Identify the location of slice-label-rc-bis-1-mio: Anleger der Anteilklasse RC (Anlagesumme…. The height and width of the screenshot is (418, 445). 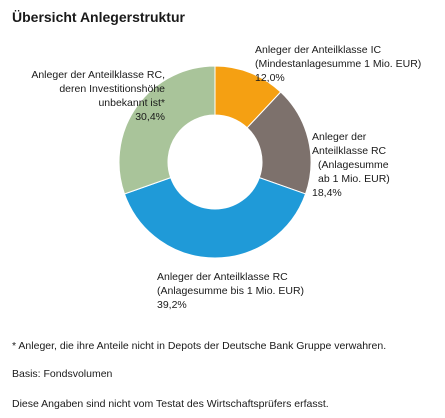
(230, 291).